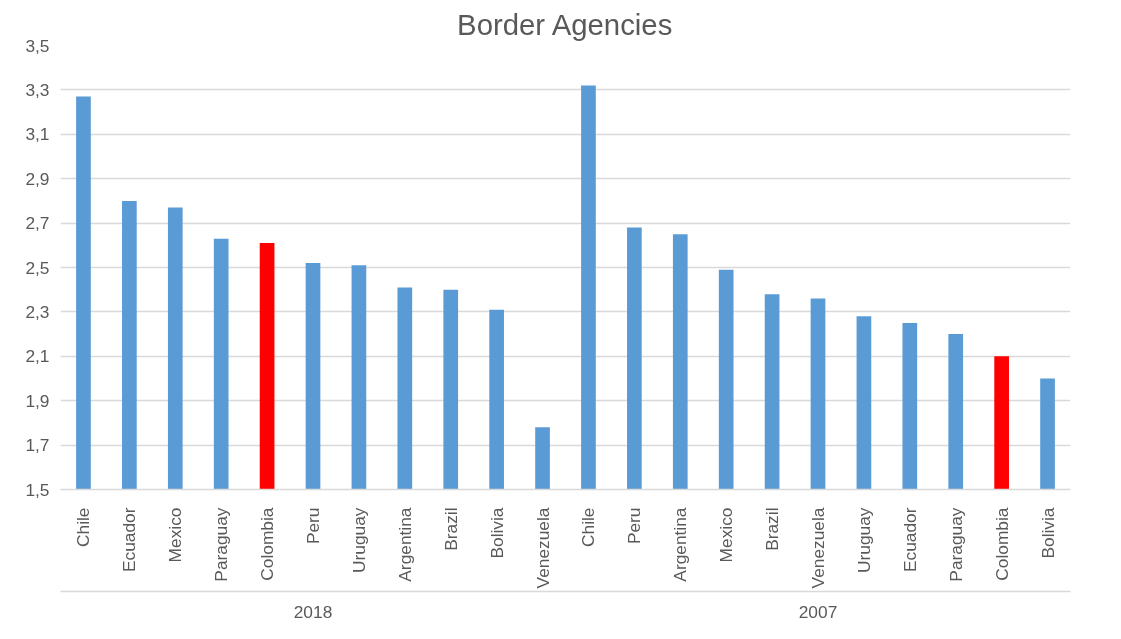 The image size is (1121, 639). I want to click on text: 2007, so click(818, 611).